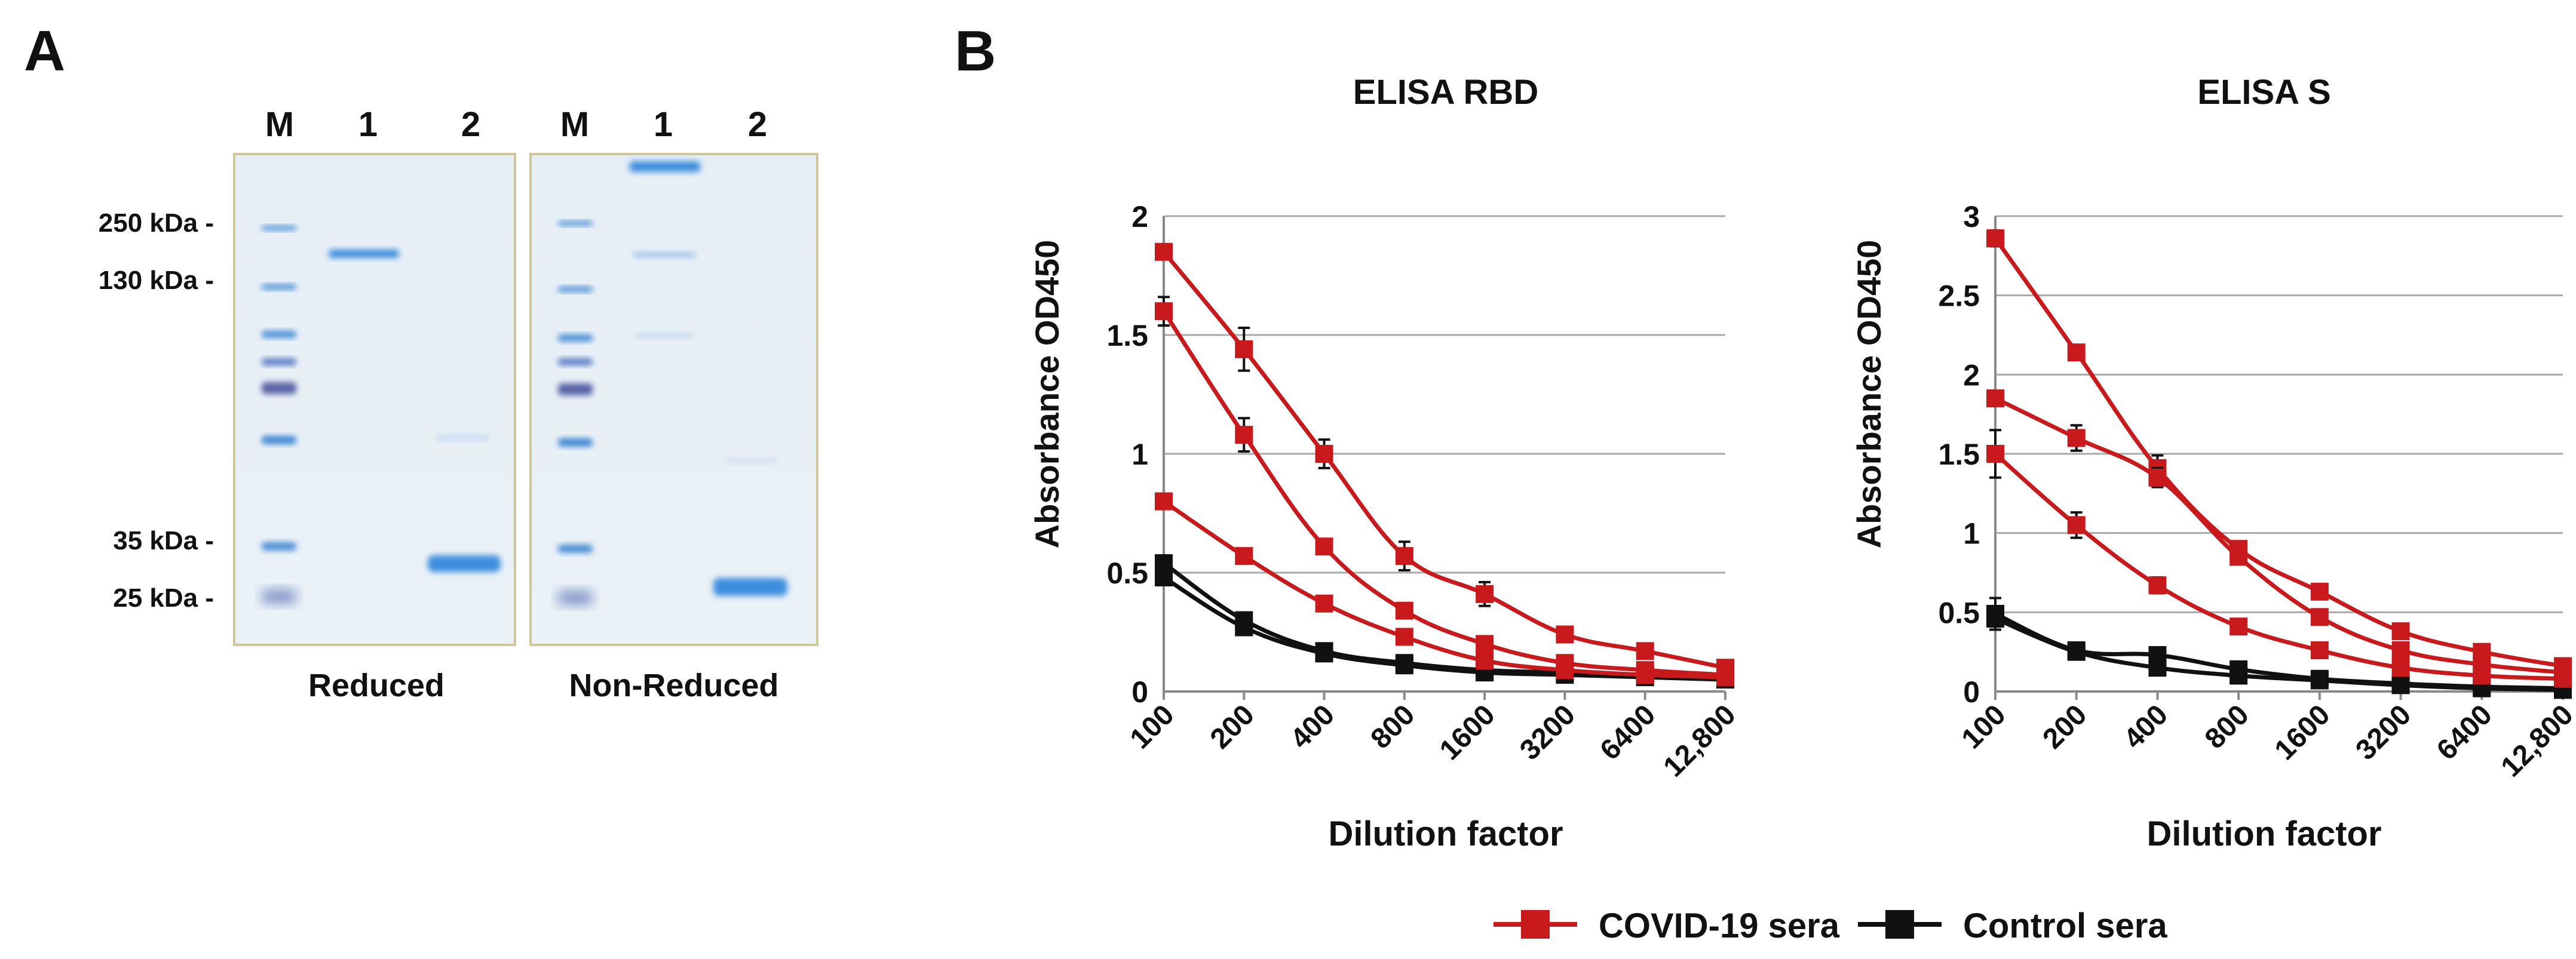 Image resolution: width=2576 pixels, height=959 pixels. I want to click on chart-title: ELISA RBD, so click(1446, 92).